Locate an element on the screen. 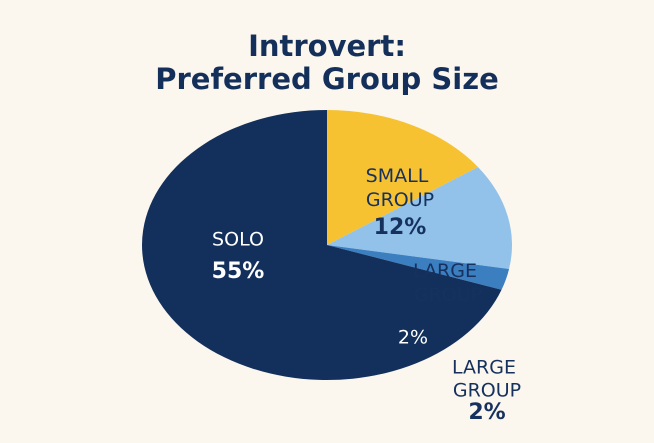 The height and width of the screenshot is (443, 654). chart-title: Introvert: is located at coordinates (327, 46).